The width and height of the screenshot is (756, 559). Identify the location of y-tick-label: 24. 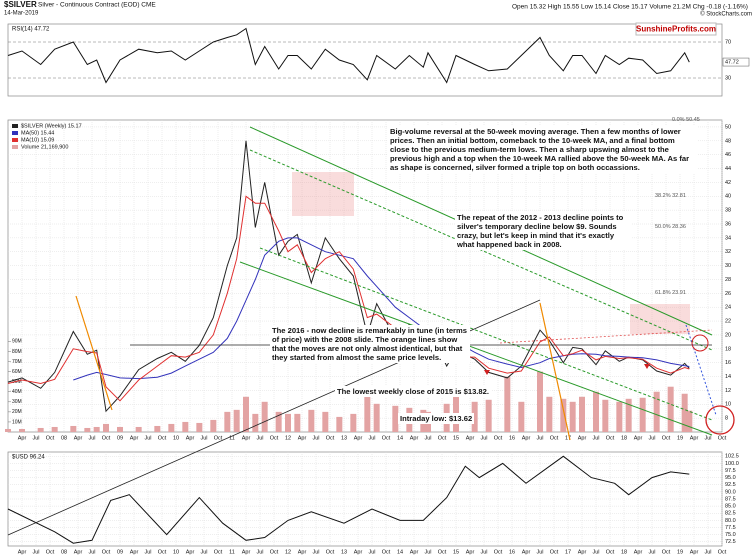
(728, 308).